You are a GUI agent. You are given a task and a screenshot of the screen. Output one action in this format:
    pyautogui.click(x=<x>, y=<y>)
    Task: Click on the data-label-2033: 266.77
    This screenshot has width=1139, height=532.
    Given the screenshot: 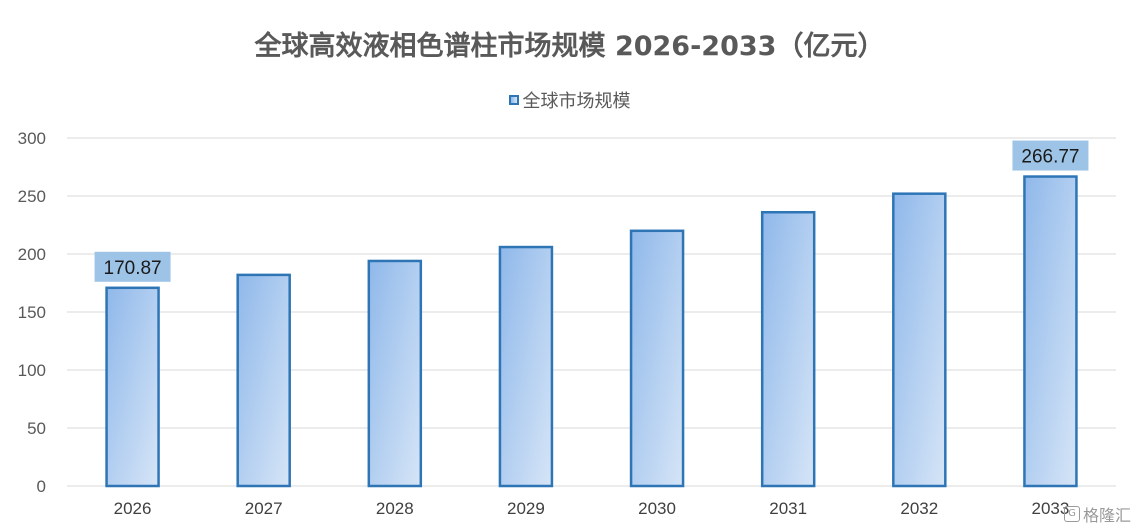 What is the action you would take?
    pyautogui.click(x=1050, y=157)
    